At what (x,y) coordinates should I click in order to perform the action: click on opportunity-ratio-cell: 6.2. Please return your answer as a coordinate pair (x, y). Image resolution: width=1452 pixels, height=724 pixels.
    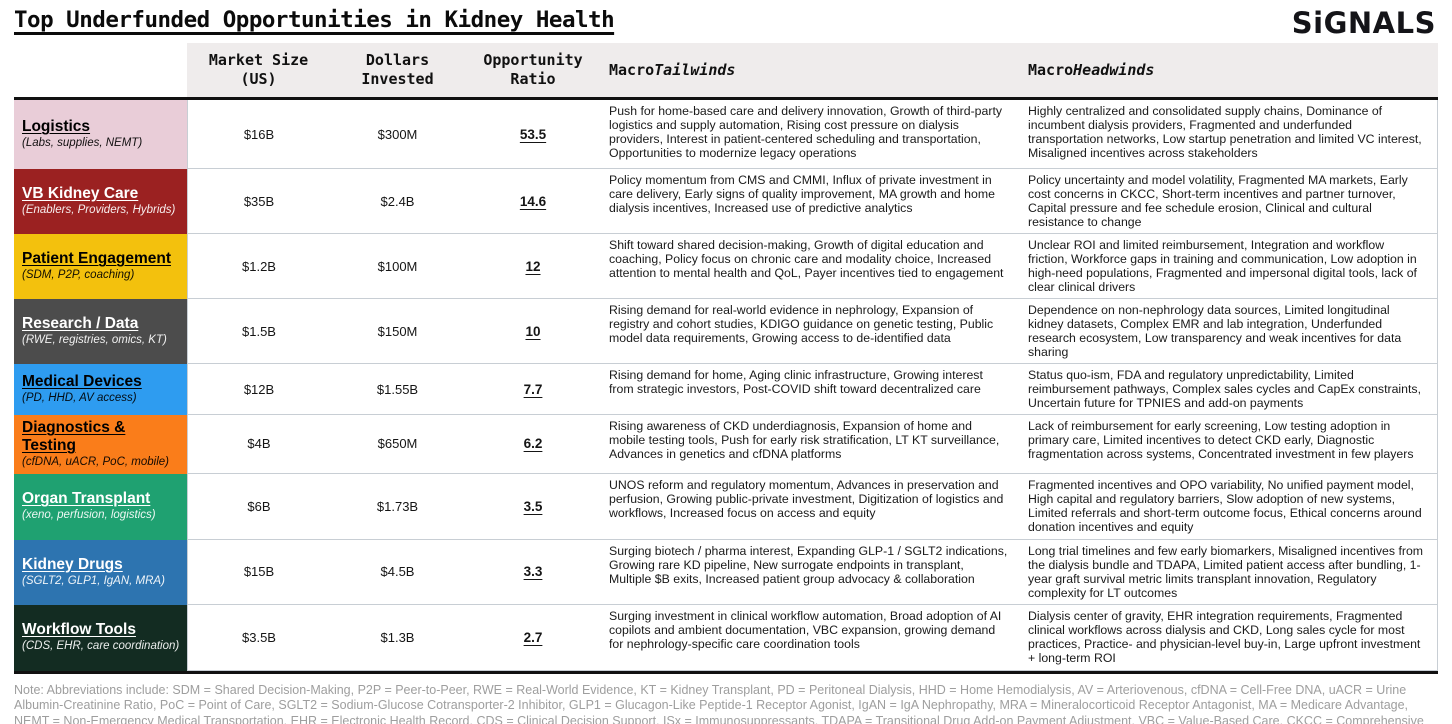
    Looking at the image, I should click on (533, 444).